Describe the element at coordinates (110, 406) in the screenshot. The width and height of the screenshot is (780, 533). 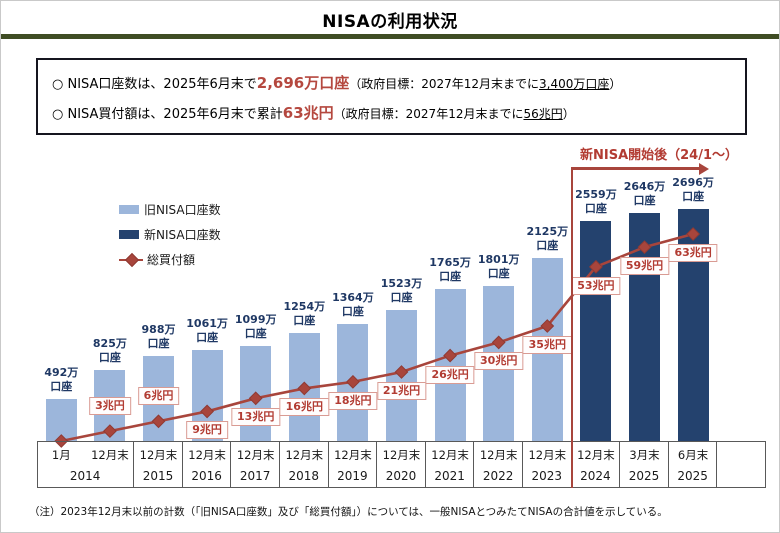
I see `amount-label: 3兆円` at that location.